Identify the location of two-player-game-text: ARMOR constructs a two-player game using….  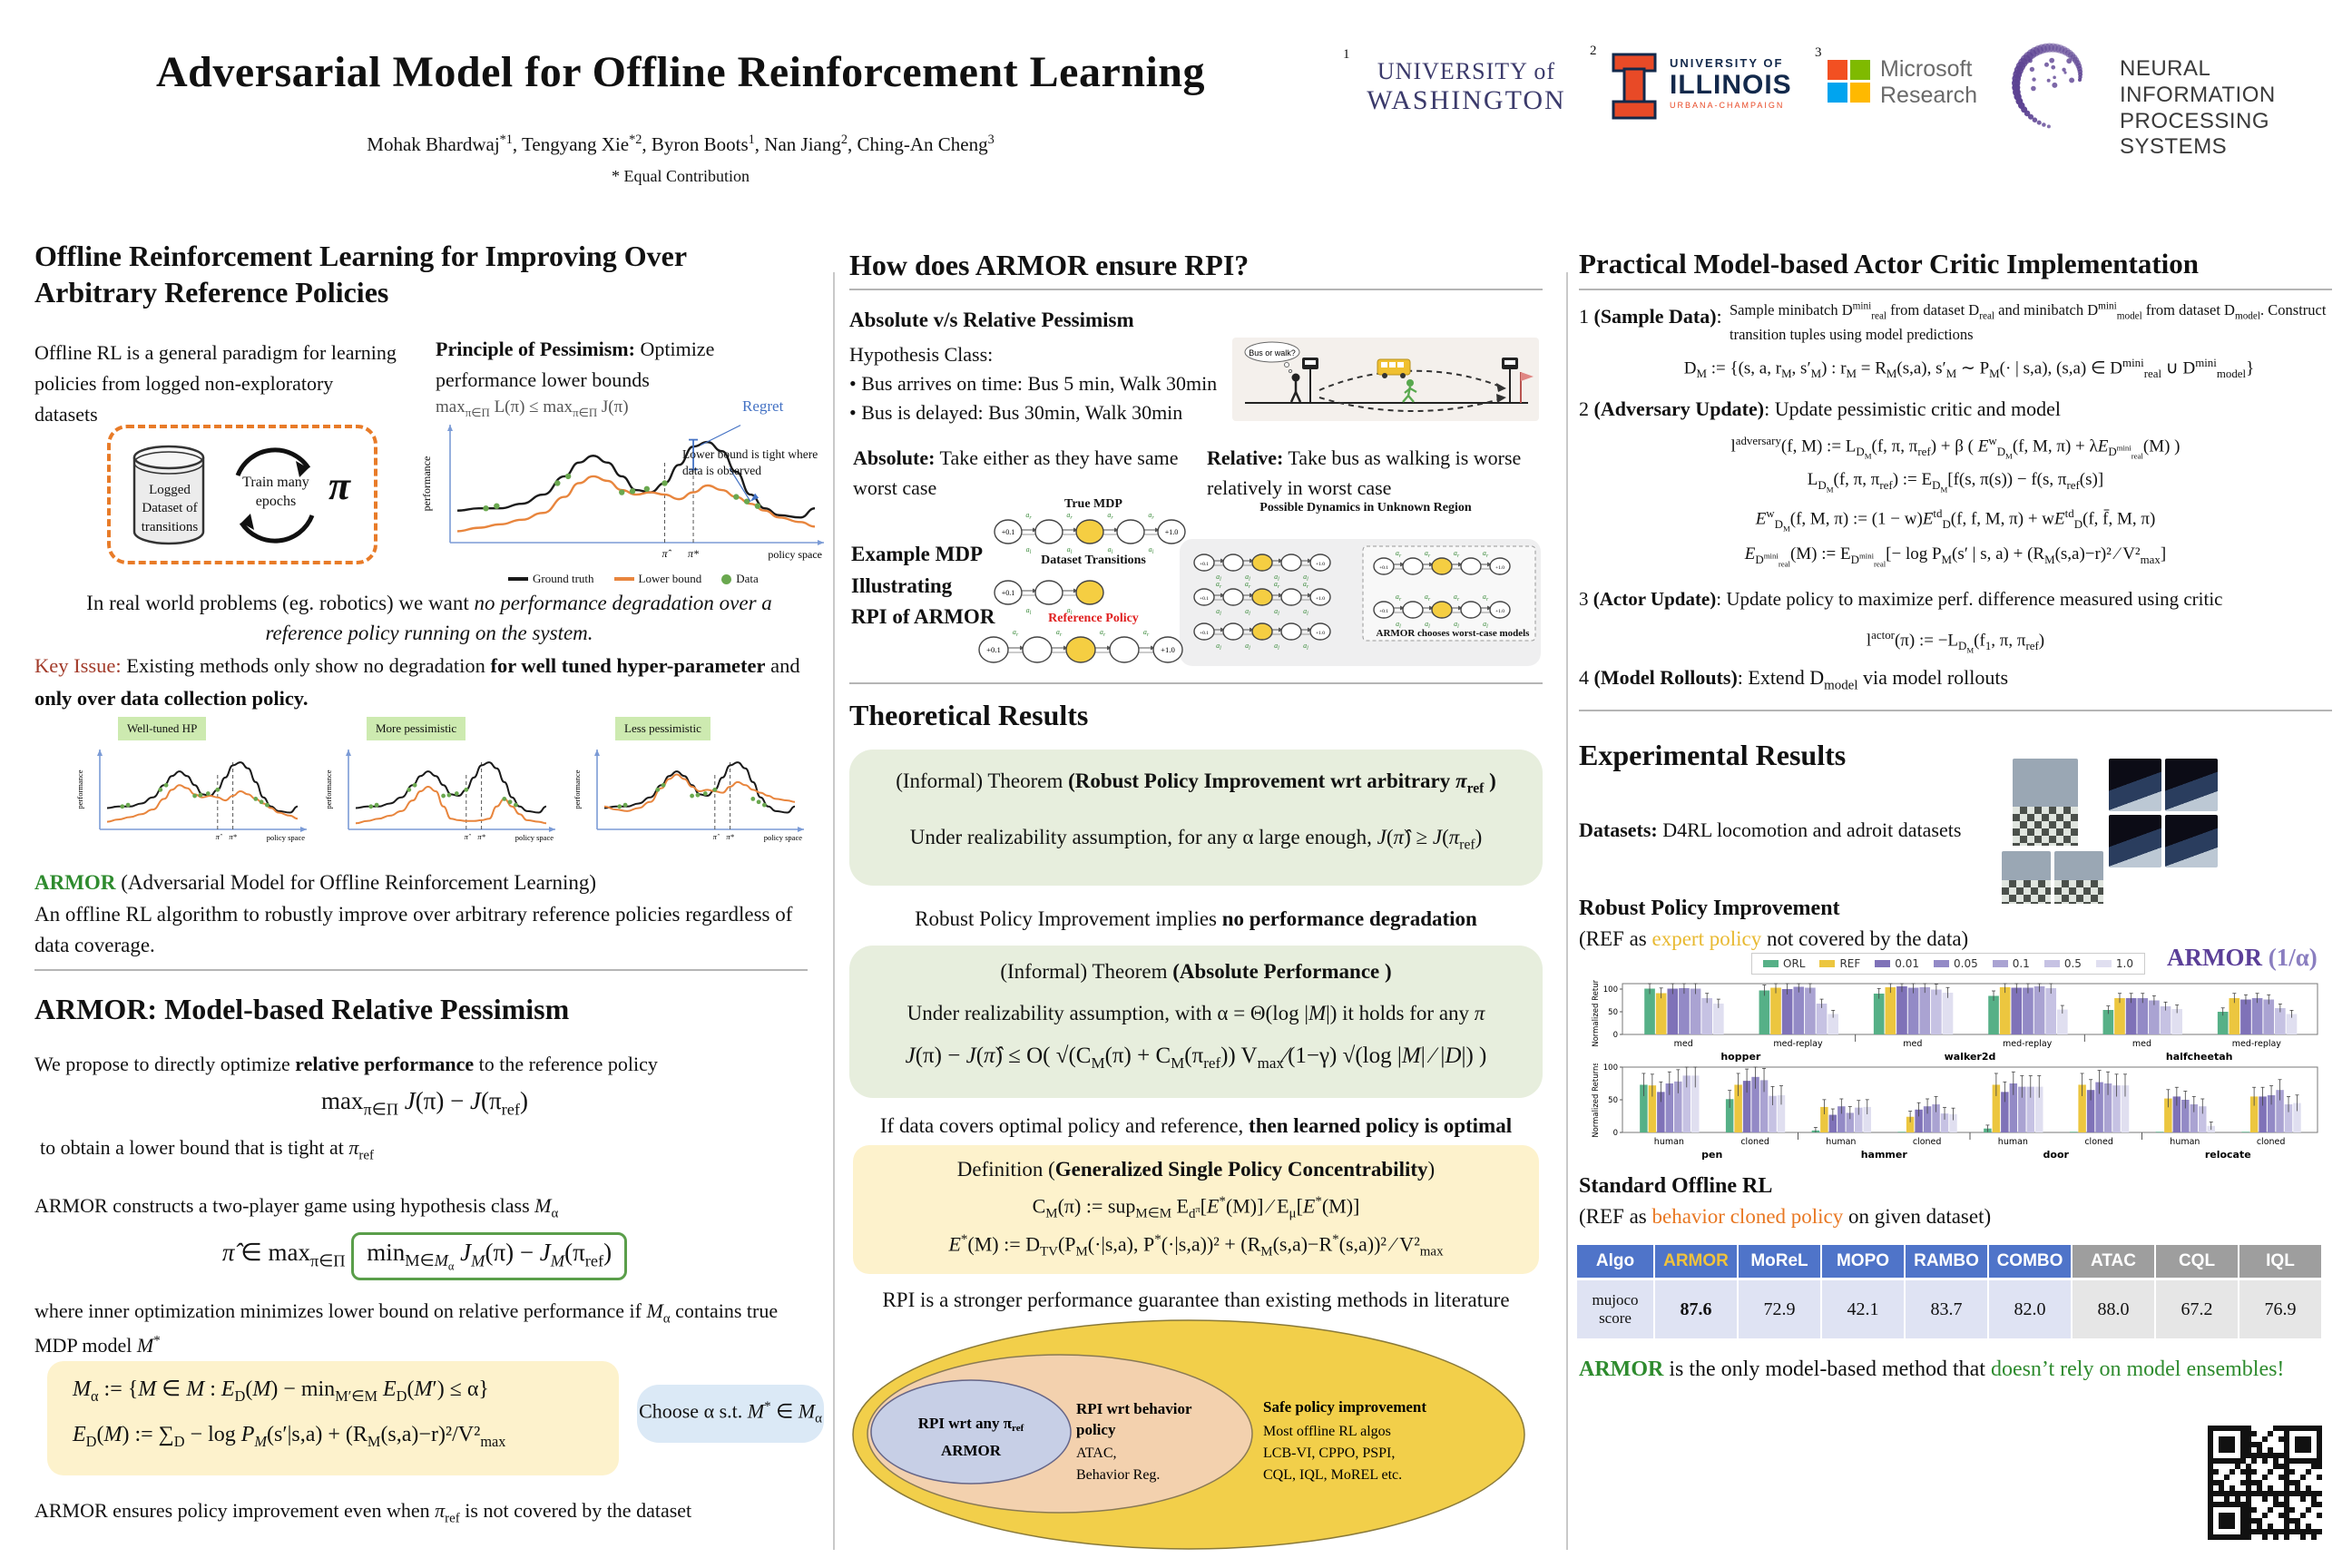
(296, 1207).